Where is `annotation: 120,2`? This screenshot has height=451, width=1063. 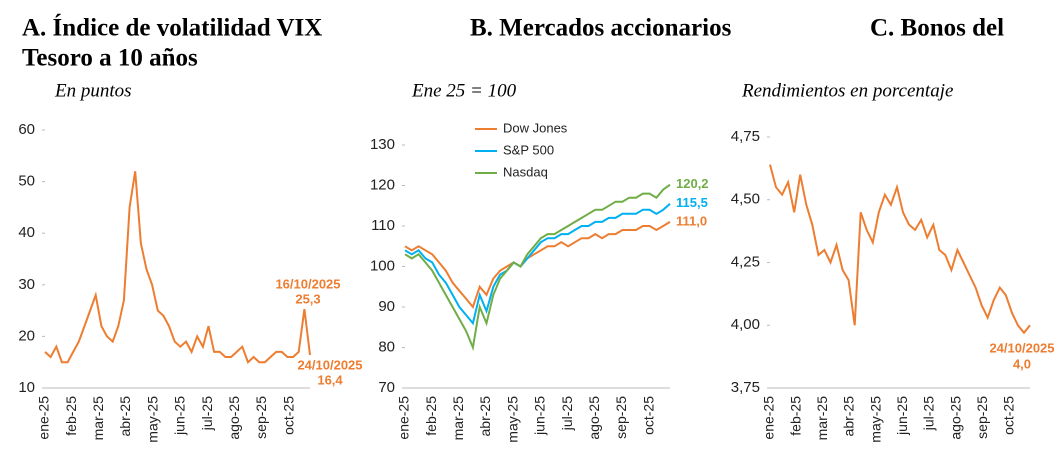
annotation: 120,2 is located at coordinates (692, 183).